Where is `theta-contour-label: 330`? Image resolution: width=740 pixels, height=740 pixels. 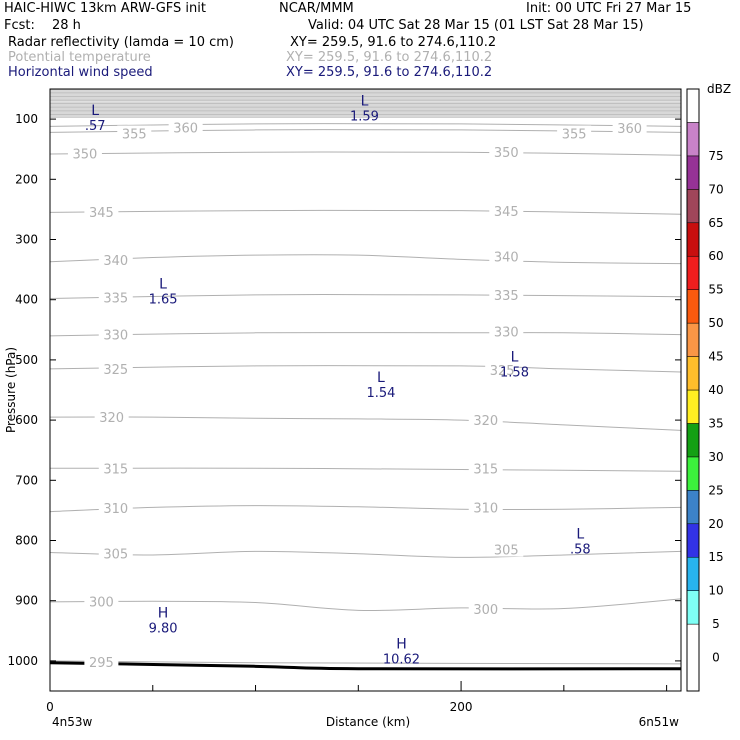
theta-contour-label: 330 is located at coordinates (506, 333).